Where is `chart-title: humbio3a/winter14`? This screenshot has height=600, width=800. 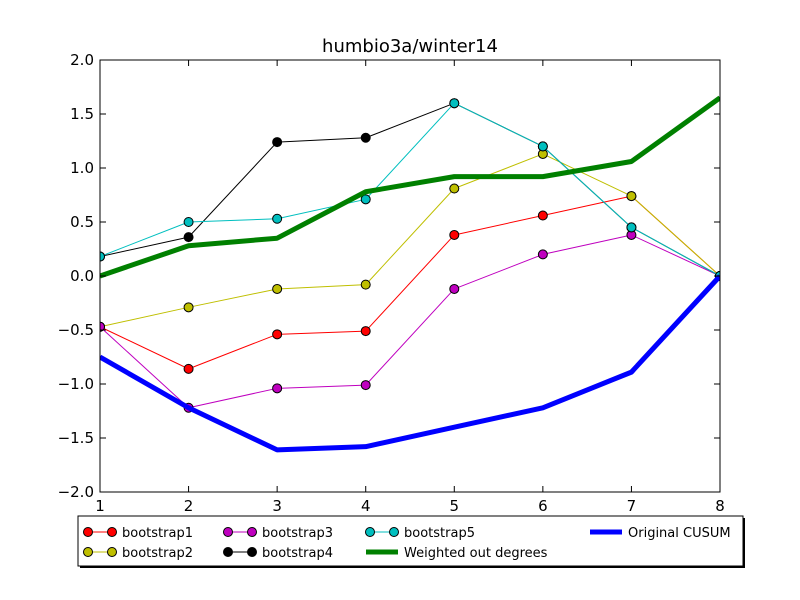
chart-title: humbio3a/winter14 is located at coordinates (410, 46).